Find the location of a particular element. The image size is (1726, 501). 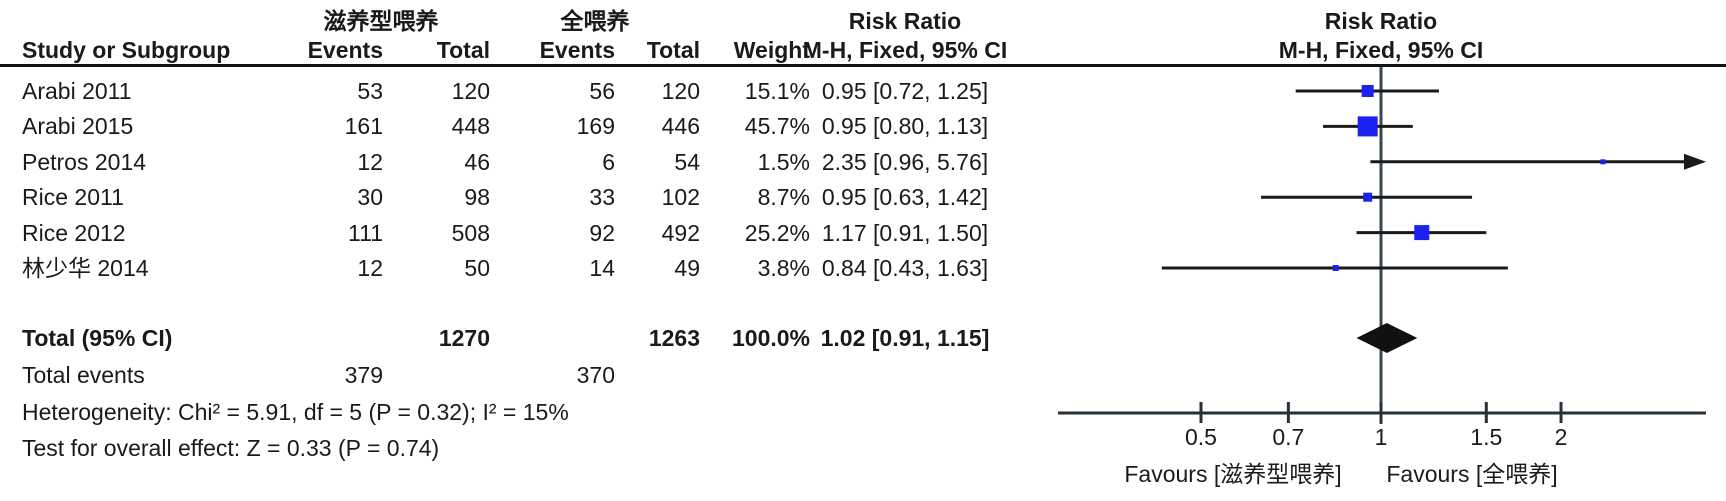

events2-cell: 169 is located at coordinates (595, 126).